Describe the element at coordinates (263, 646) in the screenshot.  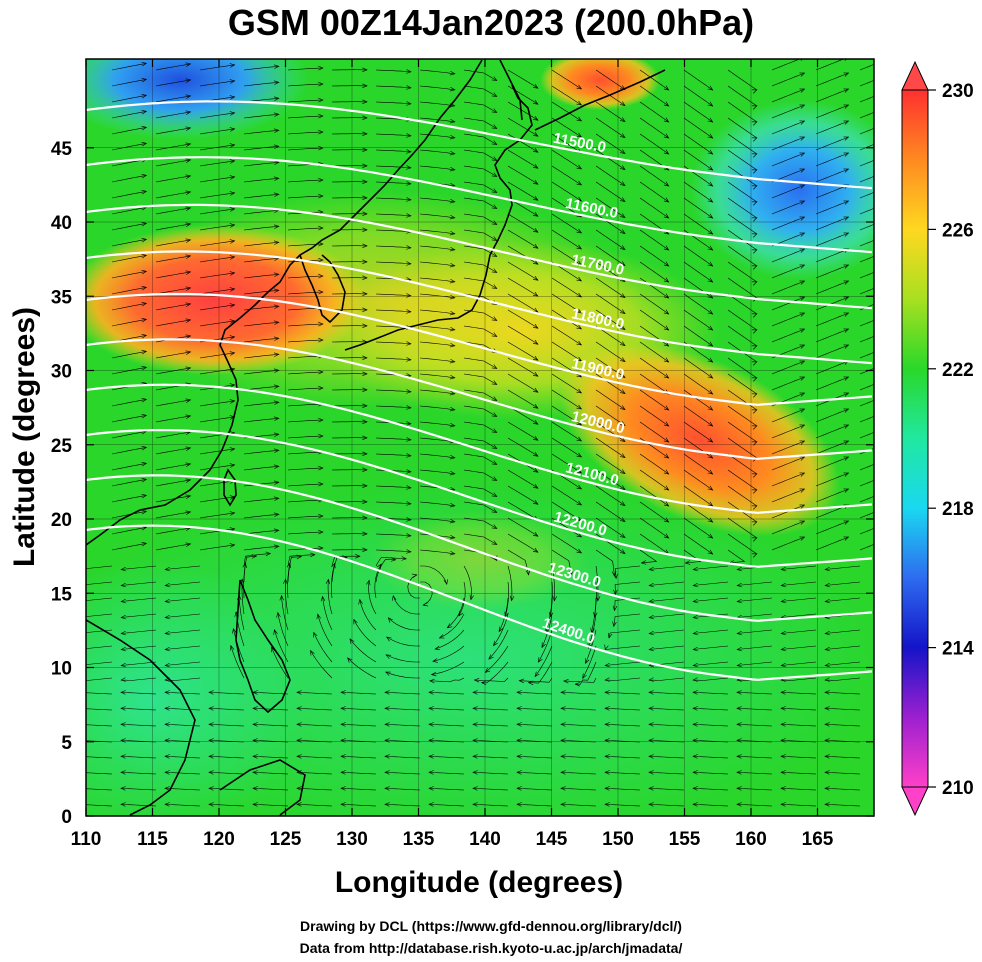
I see `coastline-philippines` at that location.